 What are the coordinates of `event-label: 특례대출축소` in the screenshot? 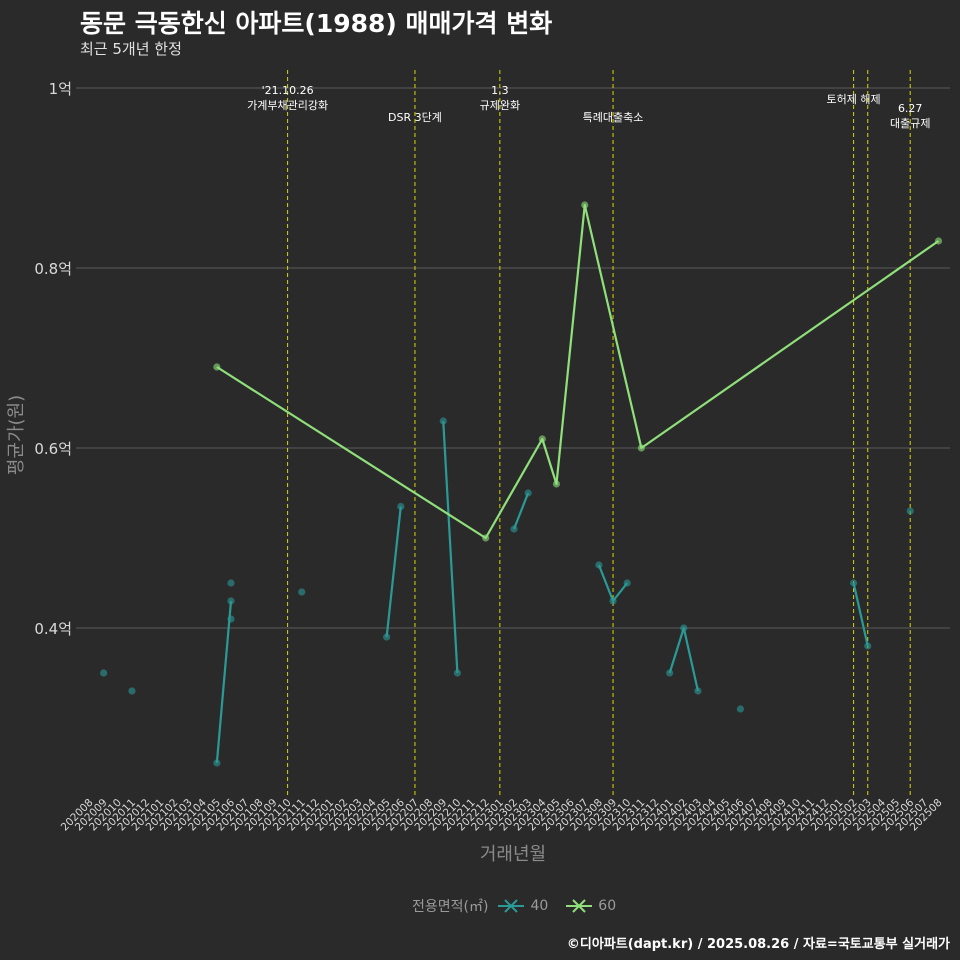 It's located at (613, 117).